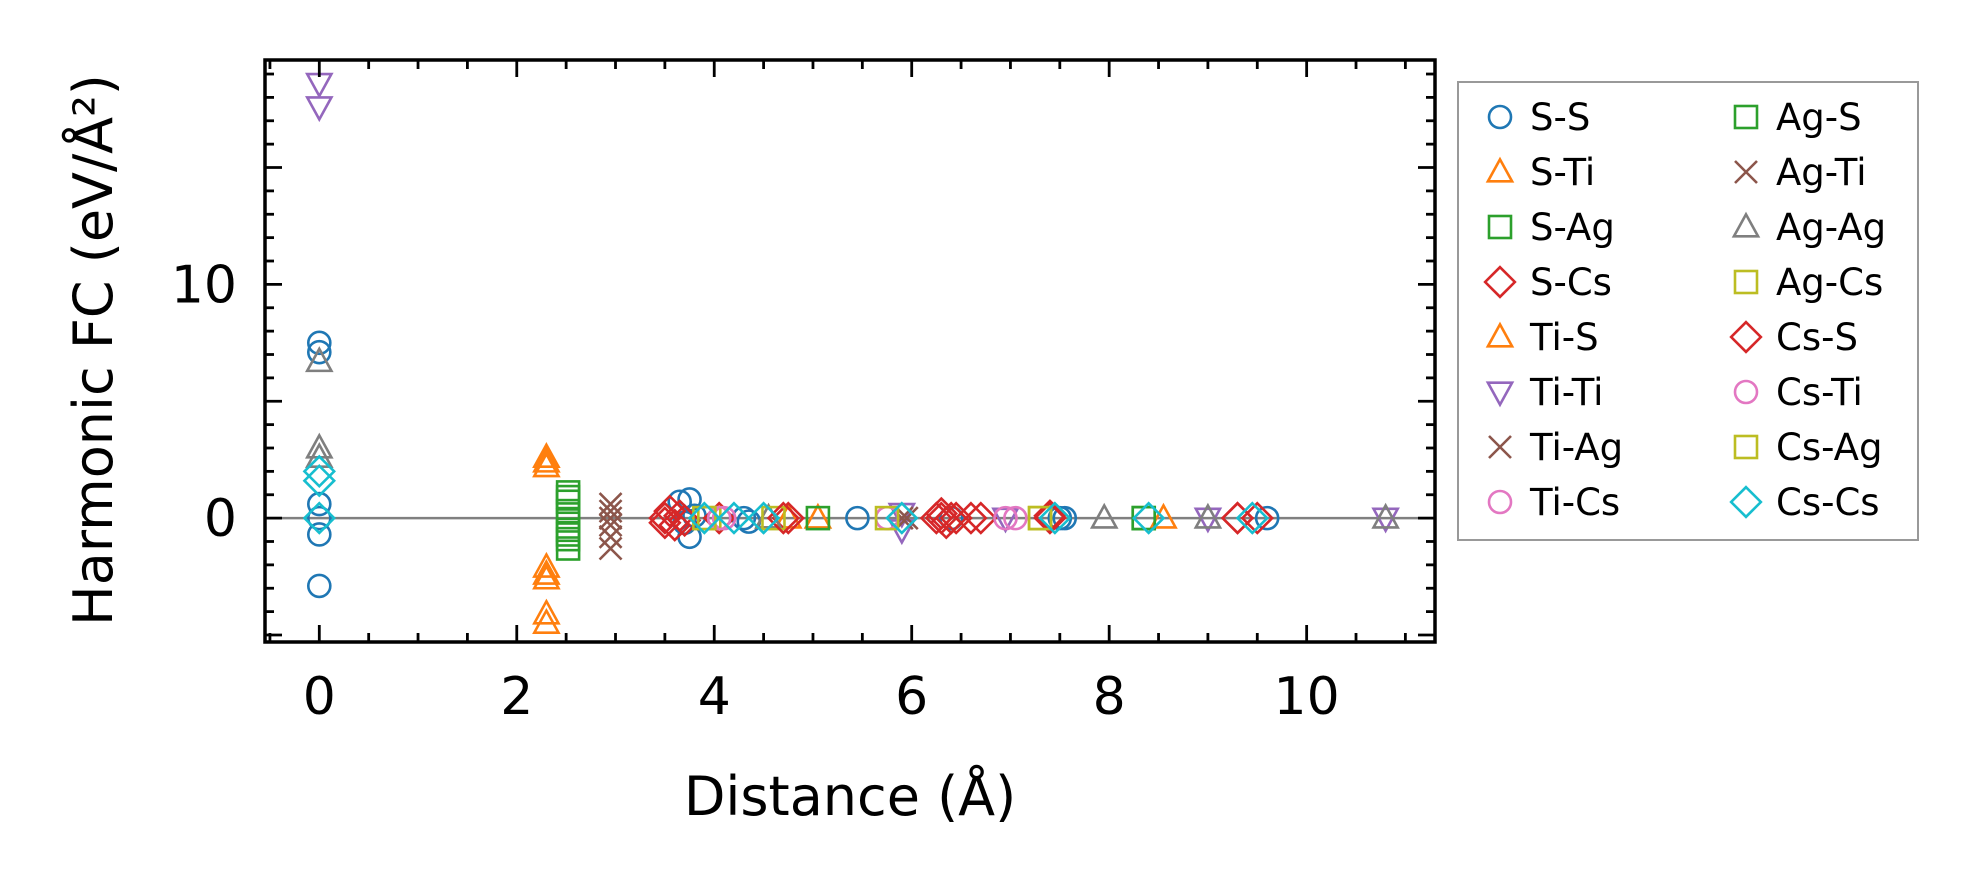 The height and width of the screenshot is (883, 1967). What do you see at coordinates (1109, 697) in the screenshot?
I see `x-tick-label: 8` at bounding box center [1109, 697].